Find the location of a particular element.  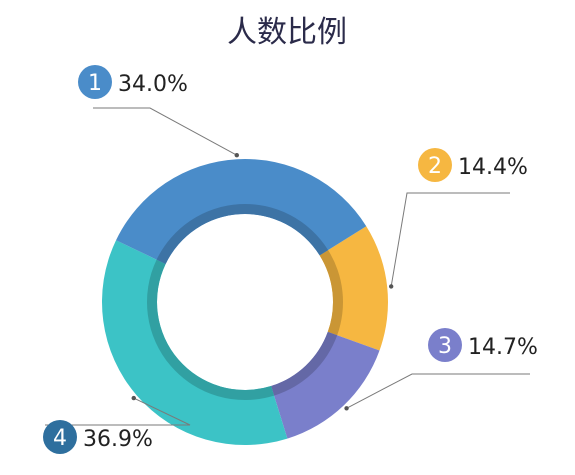

chart-title: 人数比例 is located at coordinates (287, 32).